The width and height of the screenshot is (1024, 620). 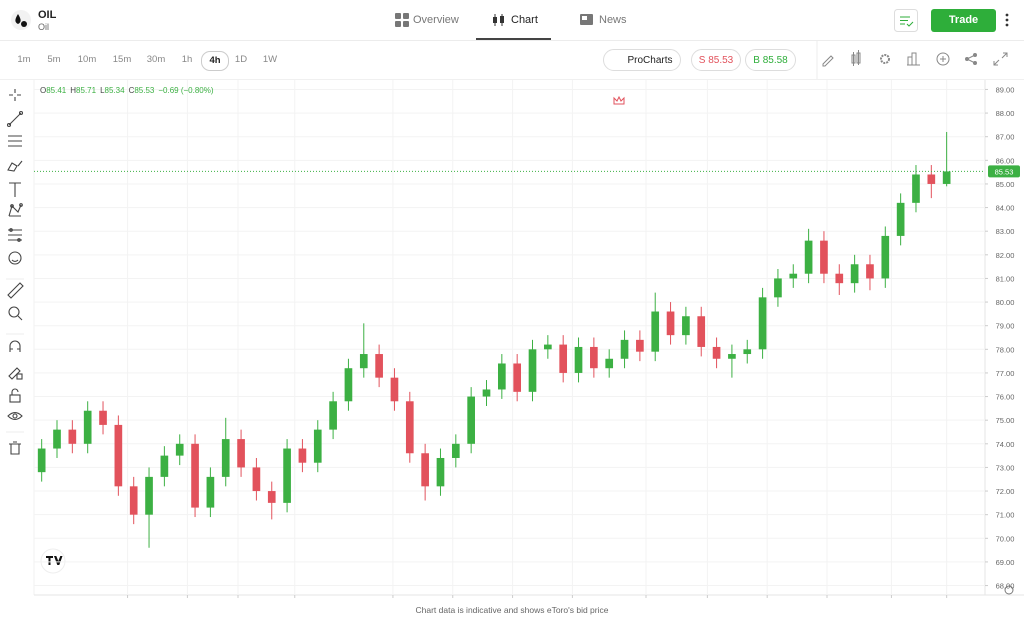 What do you see at coordinates (127, 599) in the screenshot?
I see `x-tick-label: 2024` at bounding box center [127, 599].